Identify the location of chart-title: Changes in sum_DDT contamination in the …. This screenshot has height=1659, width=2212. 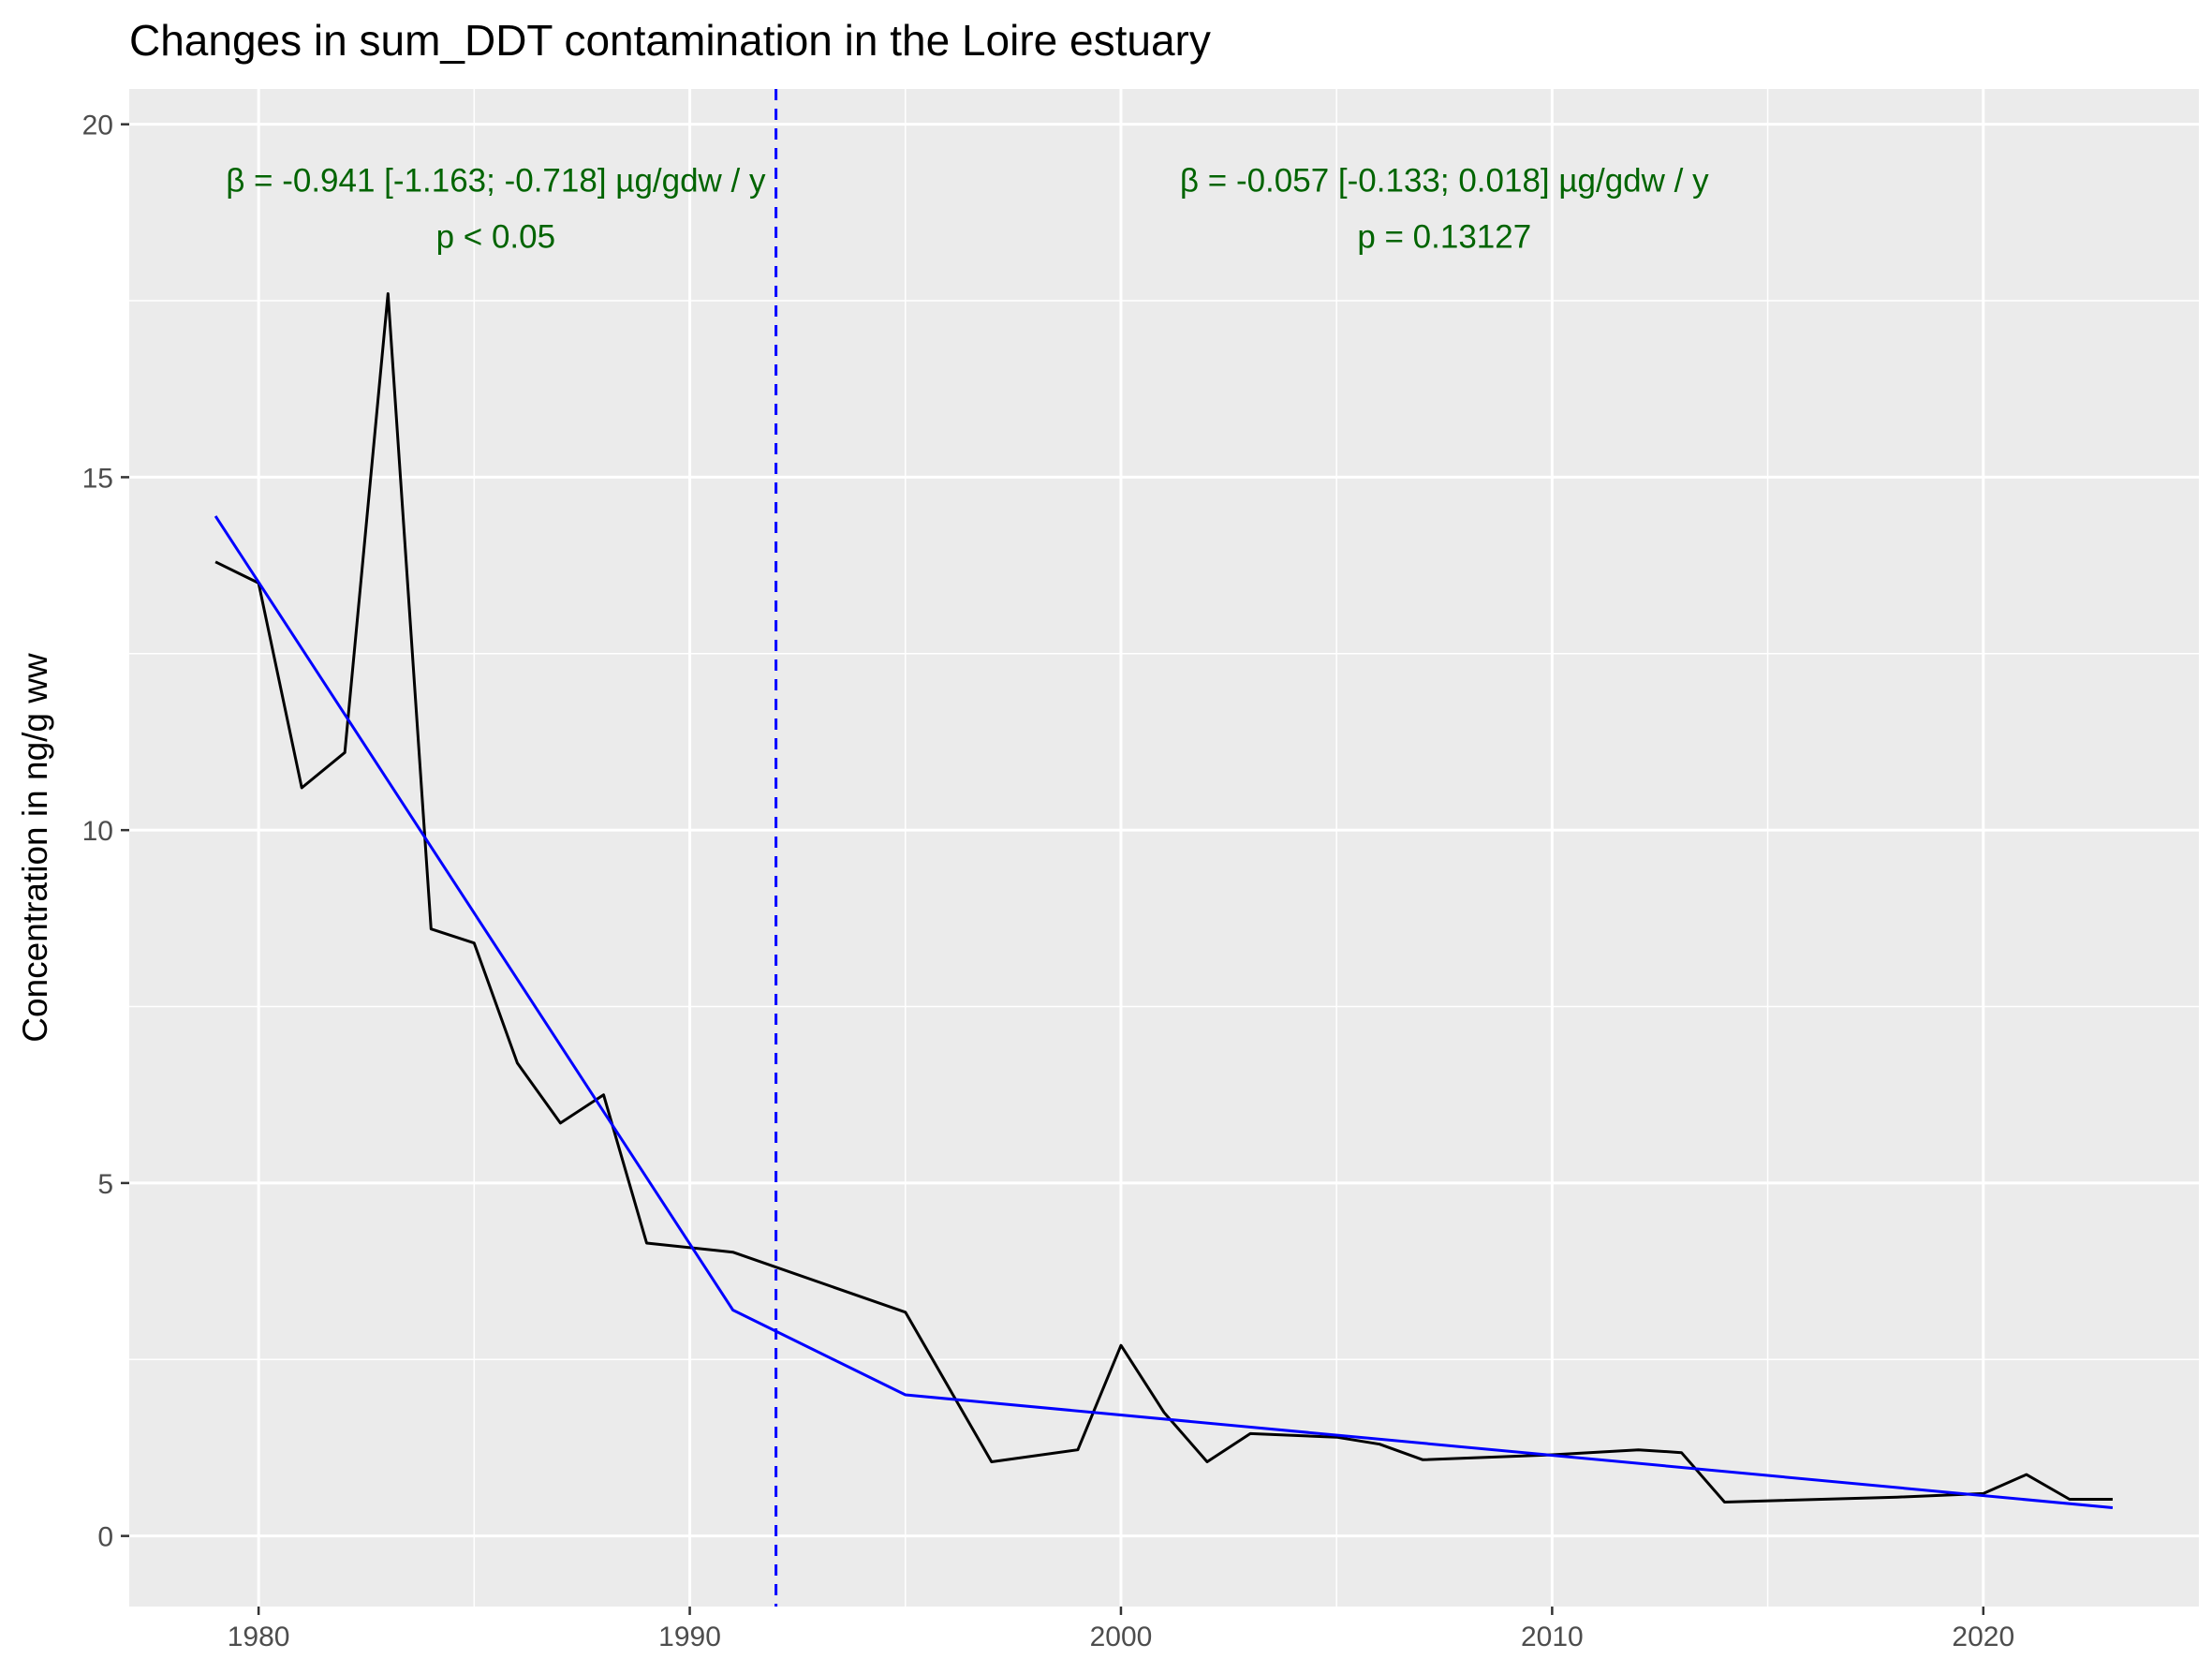
(670, 40).